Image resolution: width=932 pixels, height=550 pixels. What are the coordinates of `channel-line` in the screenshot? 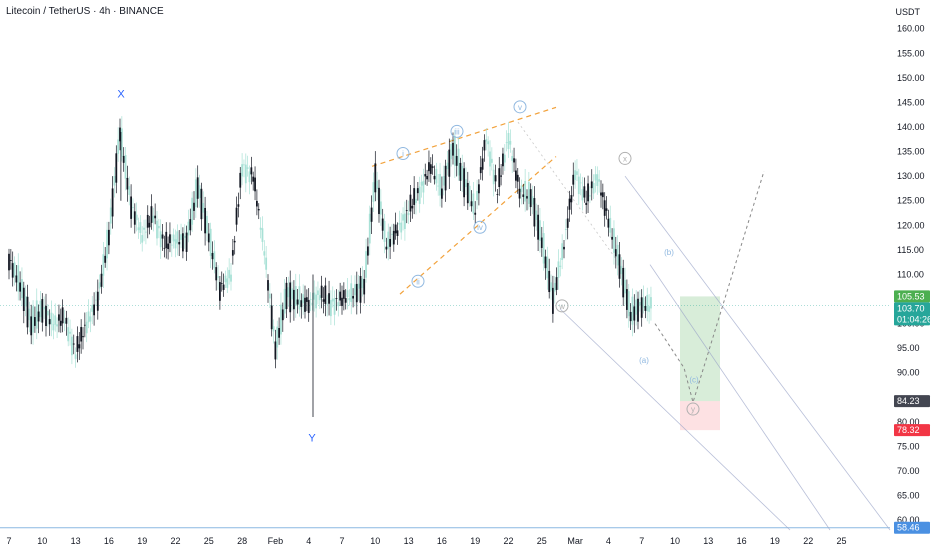 It's located at (675, 419).